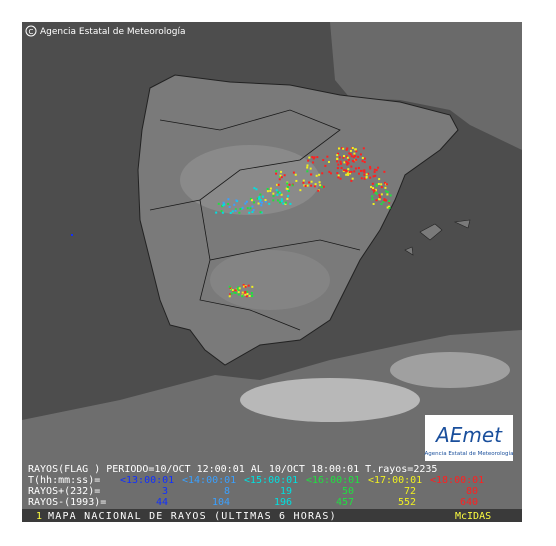  Describe the element at coordinates (410, 491) in the screenshot. I see `positive-count: 72` at that location.